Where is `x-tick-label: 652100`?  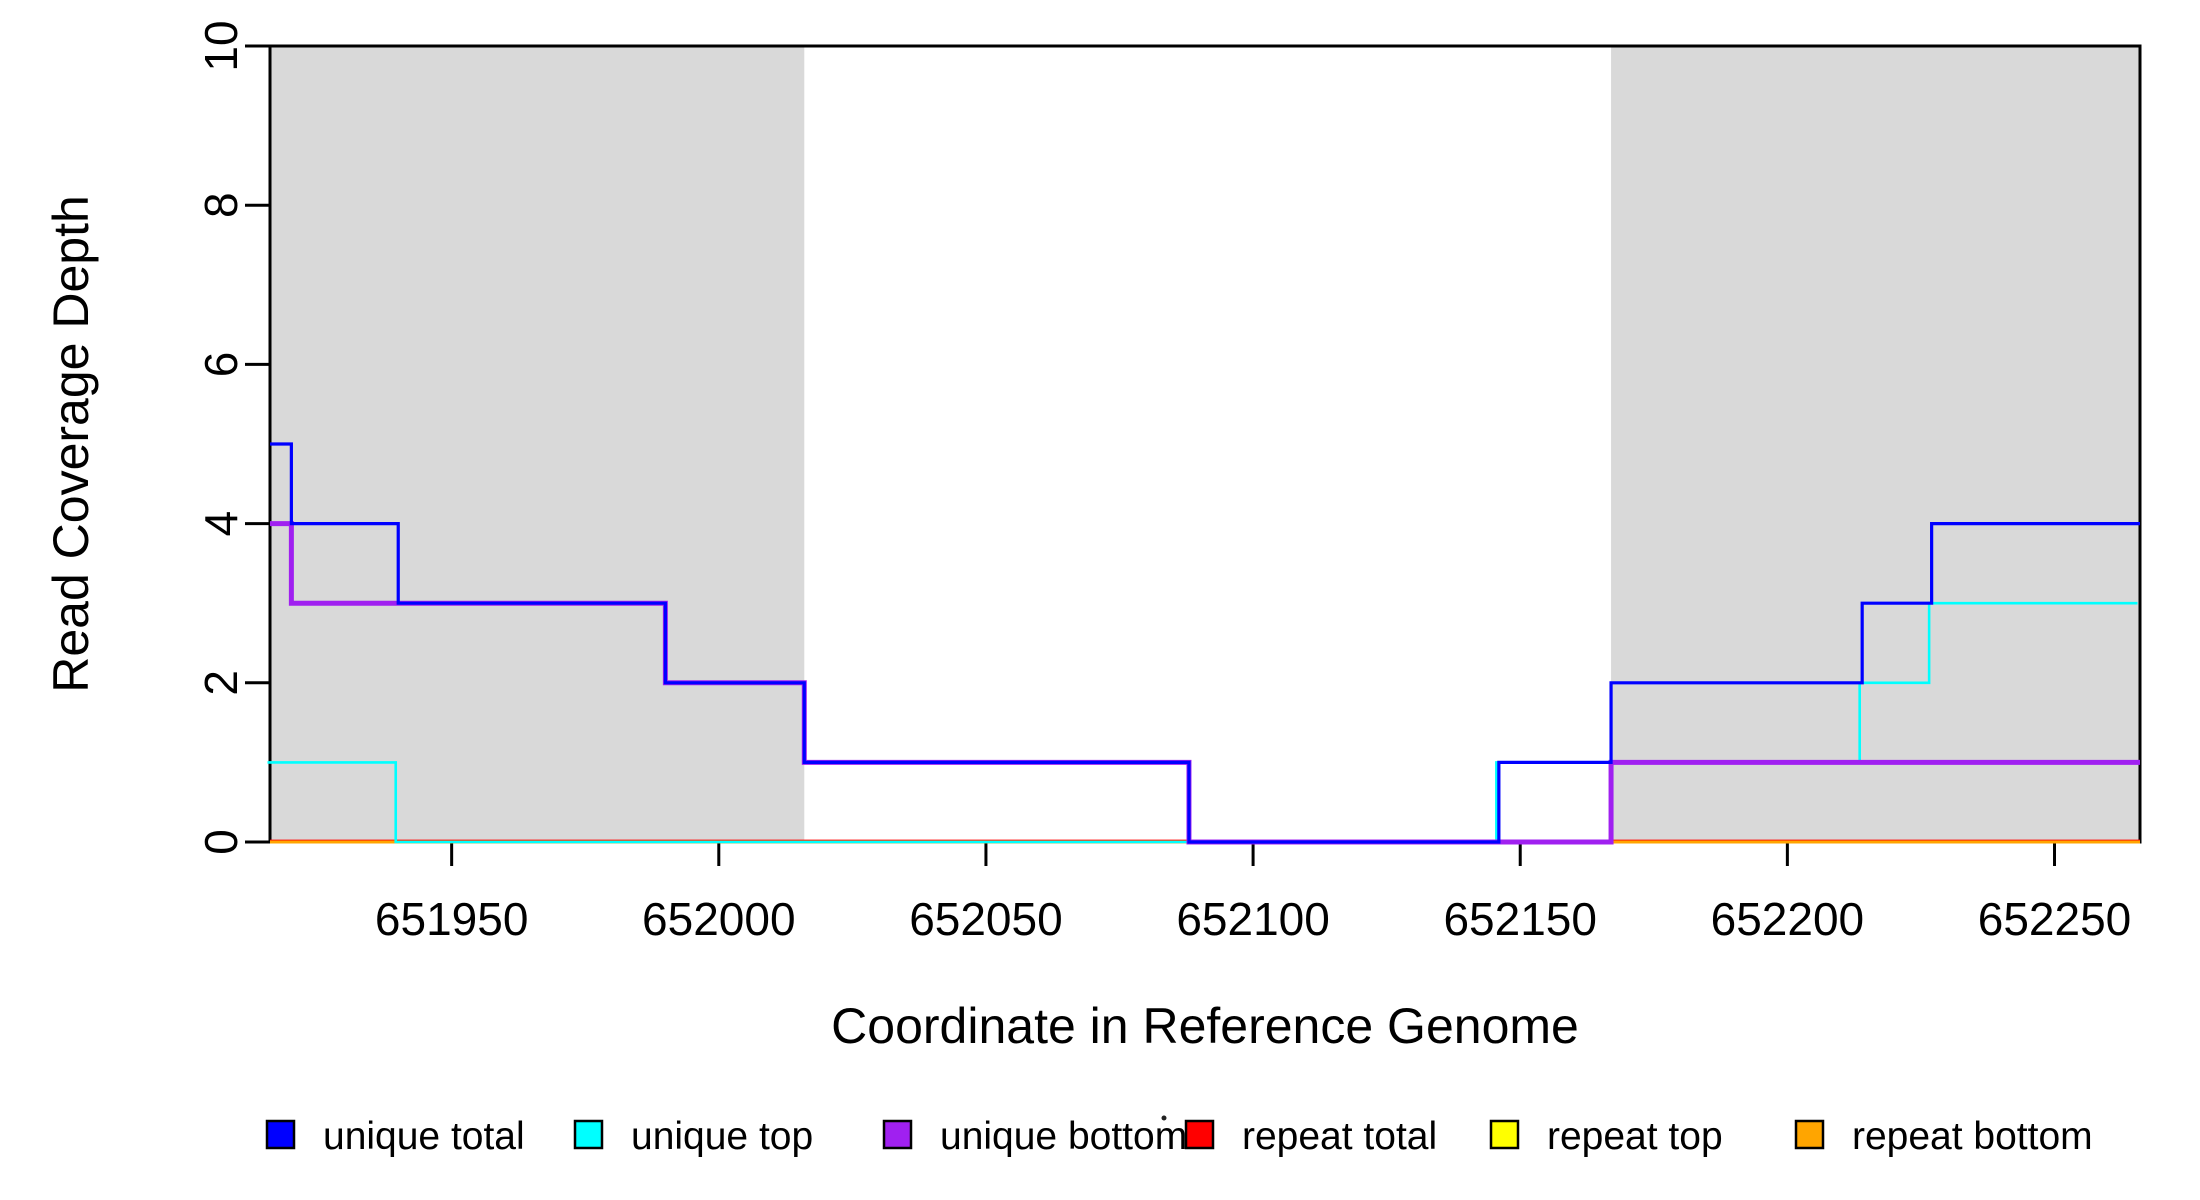 x-tick-label: 652100 is located at coordinates (1253, 919).